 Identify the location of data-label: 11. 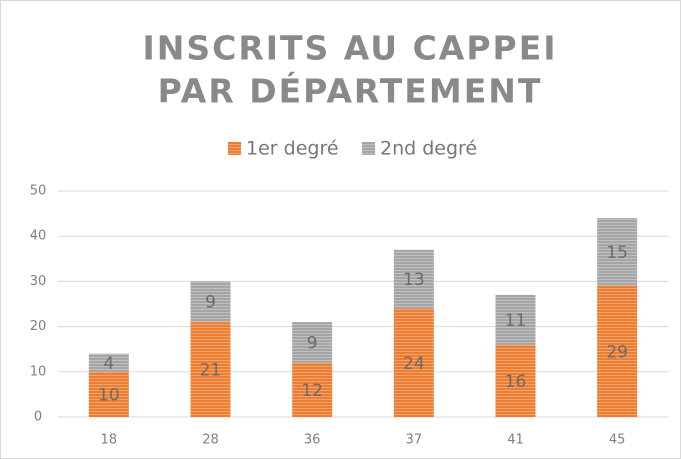
(516, 321).